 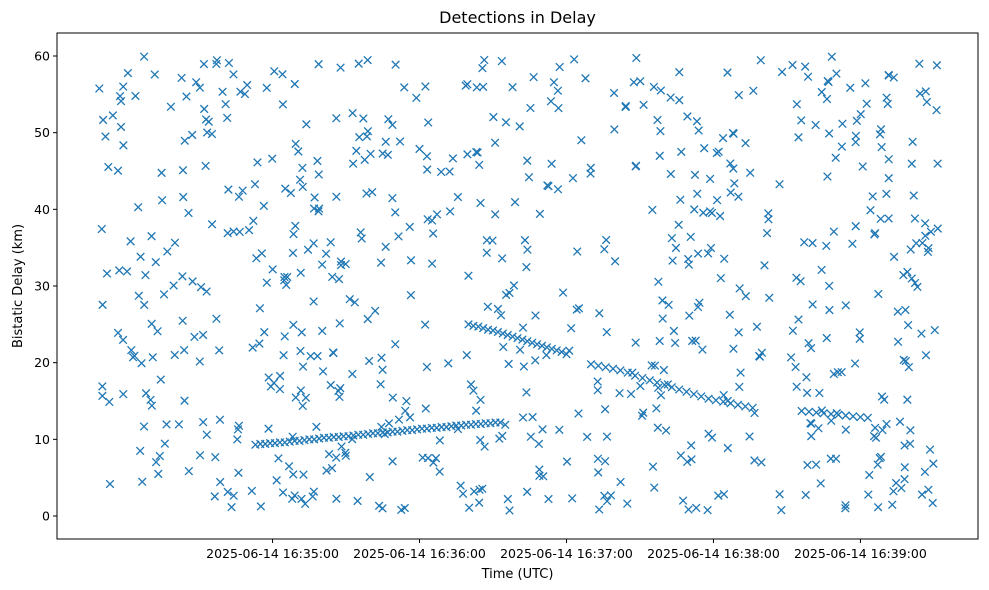 What do you see at coordinates (272, 553) in the screenshot?
I see `x-tick-label: 2025-06-14 16:35:00` at bounding box center [272, 553].